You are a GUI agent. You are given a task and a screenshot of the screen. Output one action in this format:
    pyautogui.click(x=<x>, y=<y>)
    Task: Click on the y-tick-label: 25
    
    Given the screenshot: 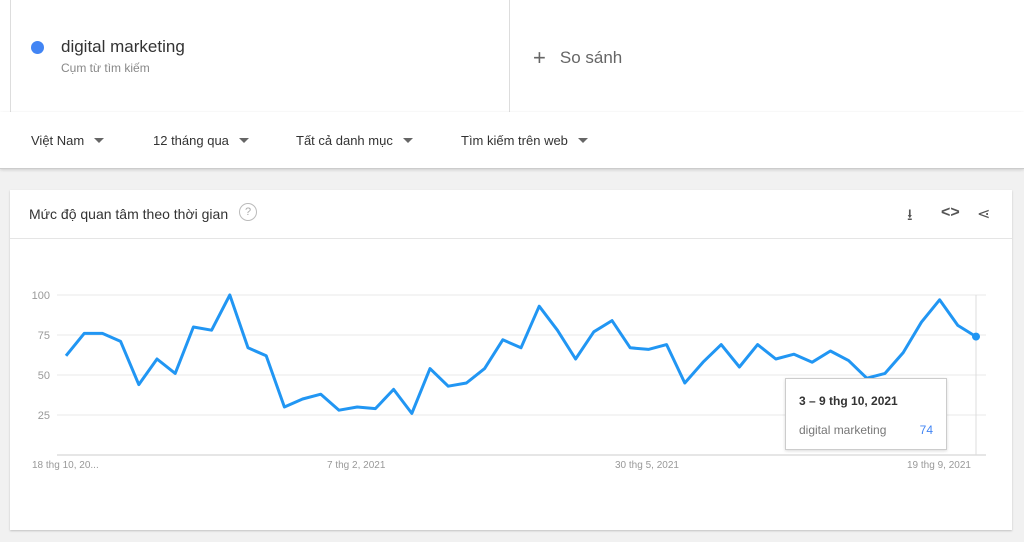 What is the action you would take?
    pyautogui.click(x=44, y=416)
    